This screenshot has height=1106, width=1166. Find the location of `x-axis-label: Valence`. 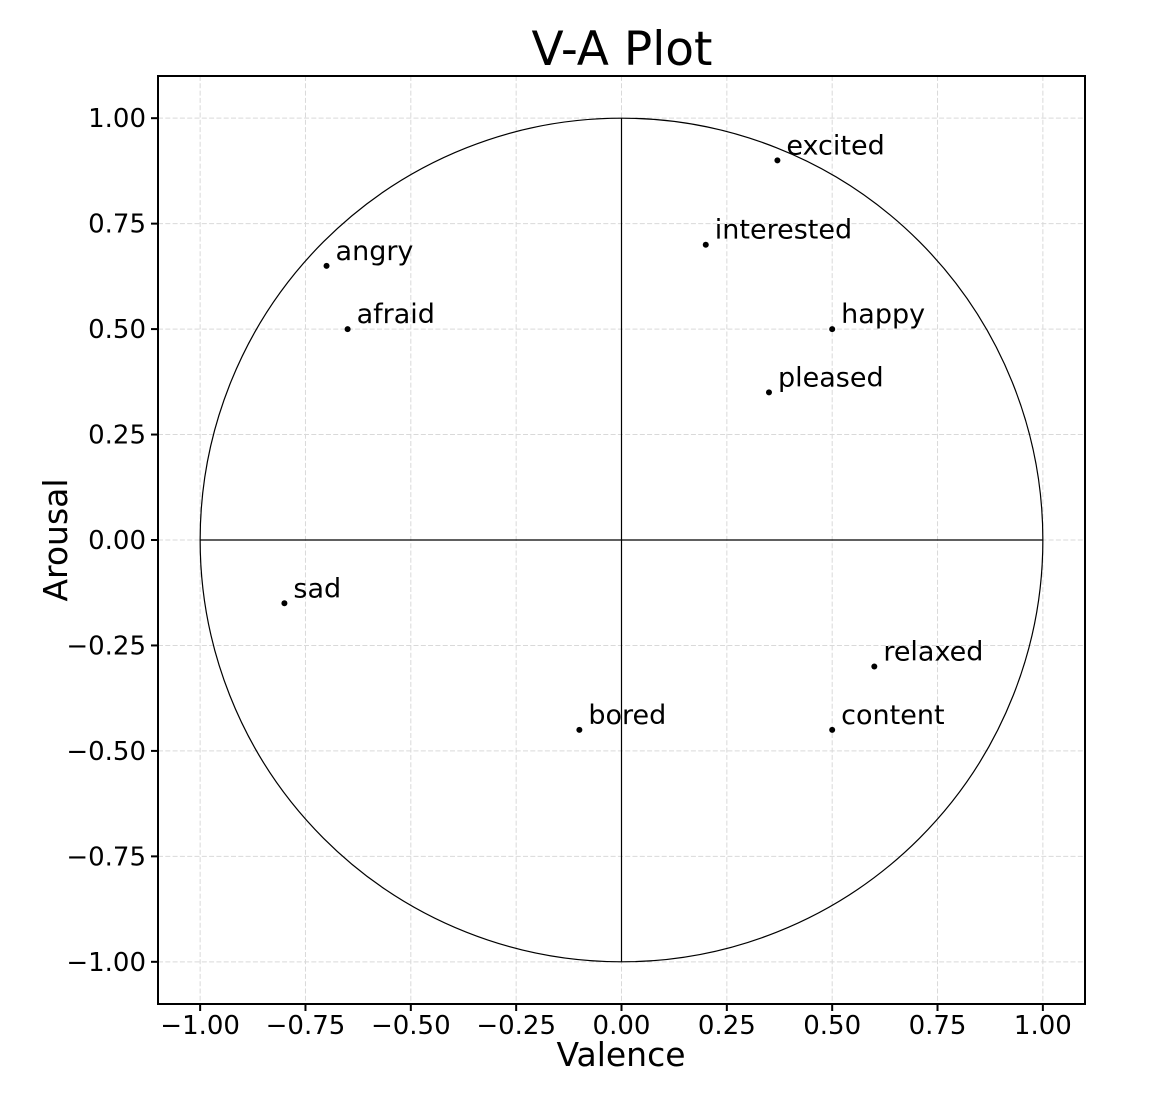

x-axis-label: Valence is located at coordinates (620, 1054).